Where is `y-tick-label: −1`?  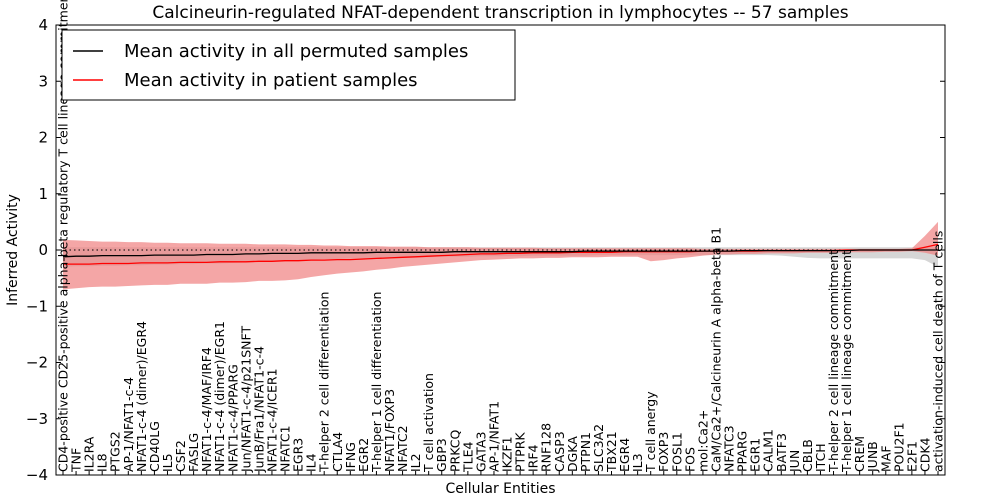 y-tick-label: −1 is located at coordinates (37, 306).